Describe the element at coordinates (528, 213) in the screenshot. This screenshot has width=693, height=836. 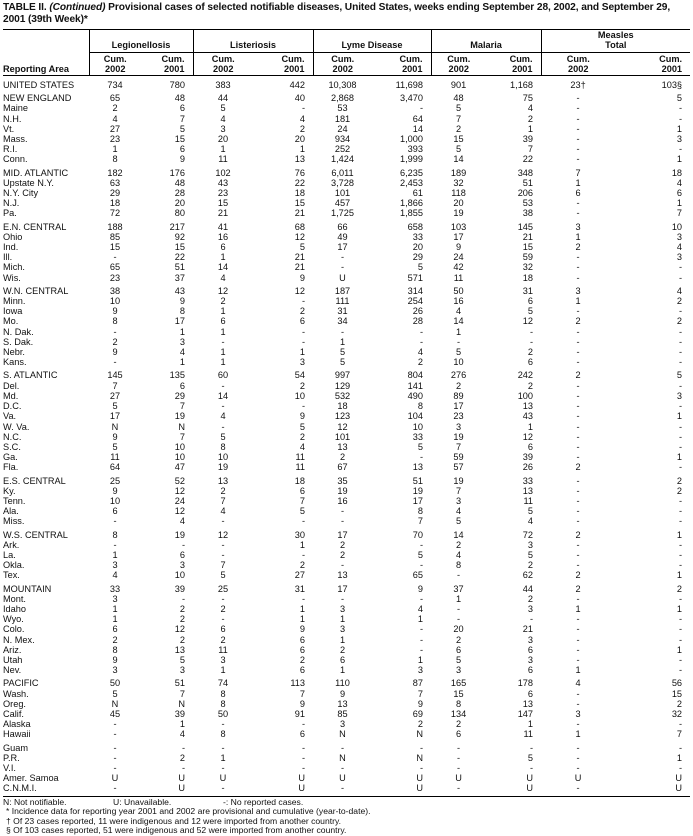
I see `value-cell: 38` at that location.